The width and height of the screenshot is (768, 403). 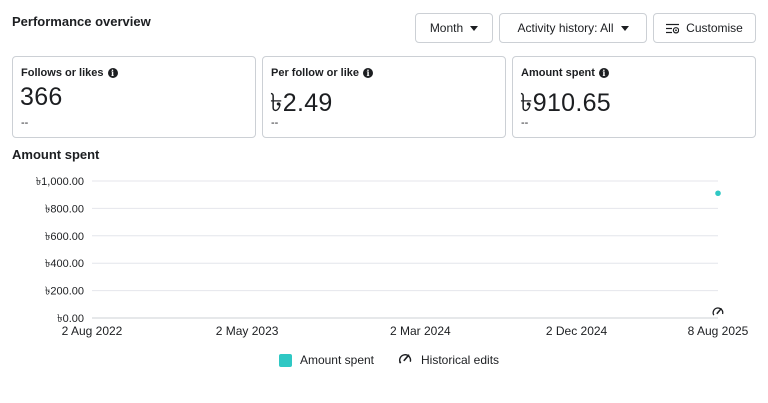 I want to click on metric-card-amount-spent: Amount spent i ৳910.65 --, so click(x=634, y=97).